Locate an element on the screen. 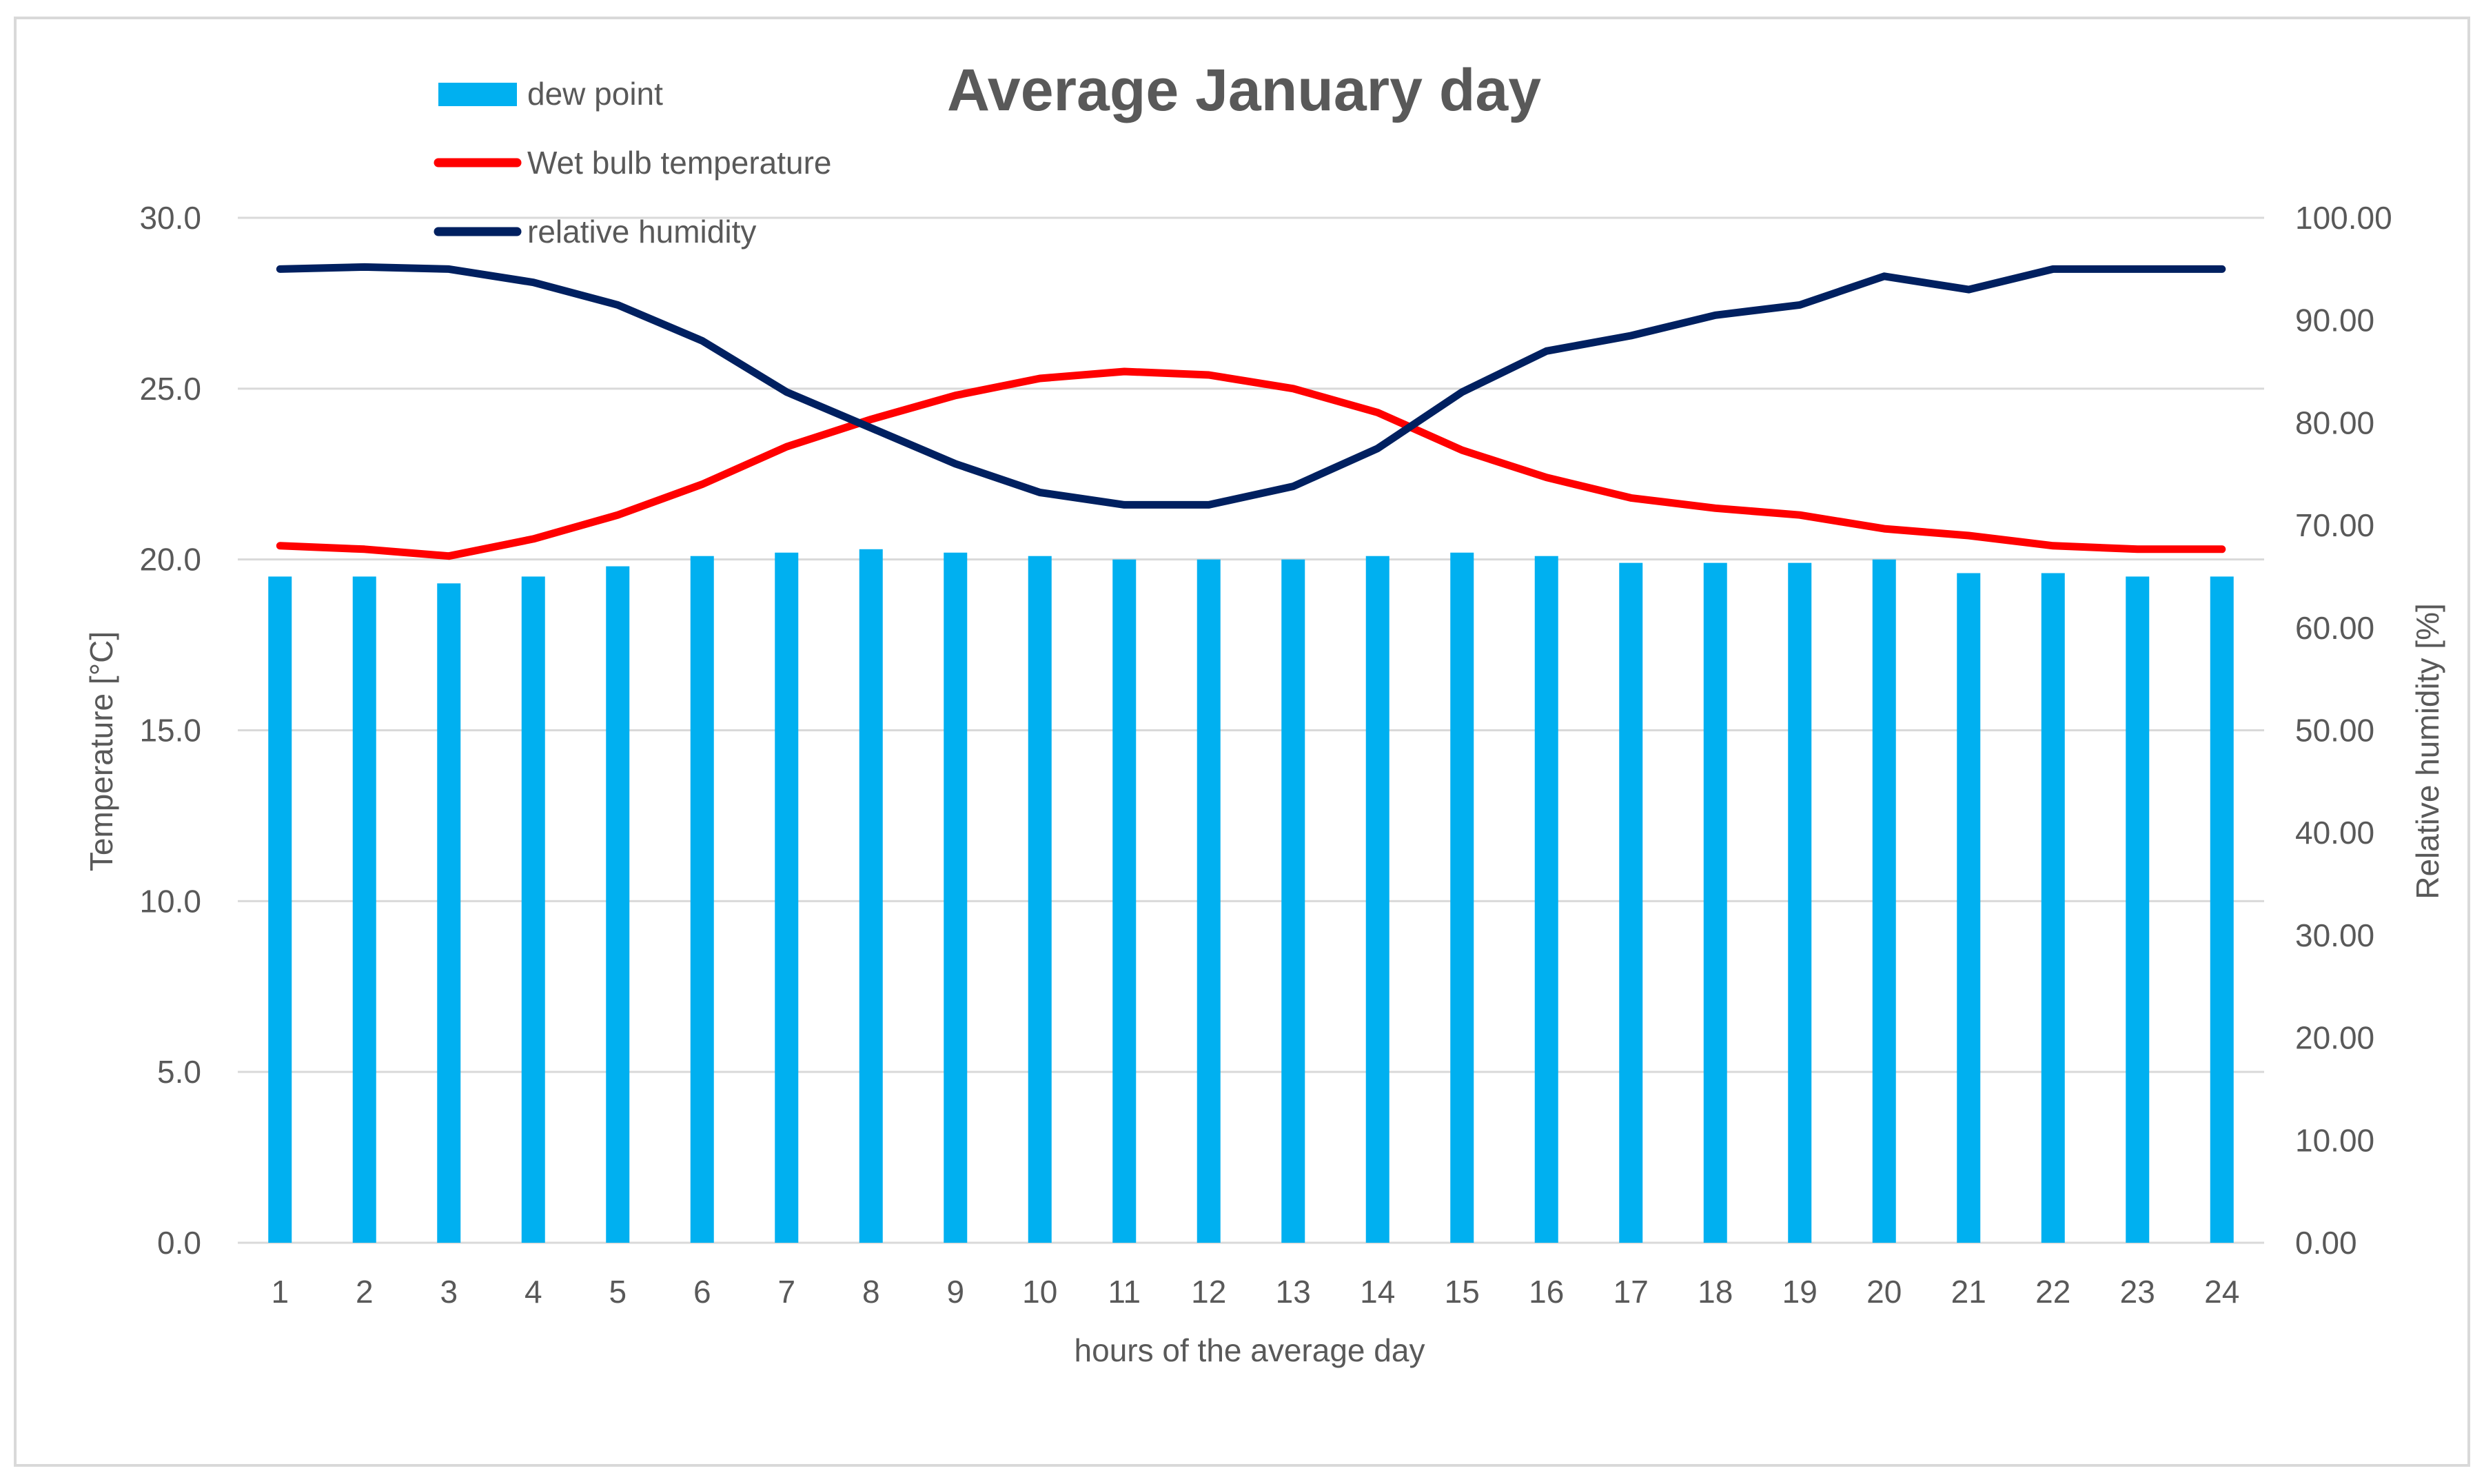  x-tick-label: 13 is located at coordinates (1293, 1292).